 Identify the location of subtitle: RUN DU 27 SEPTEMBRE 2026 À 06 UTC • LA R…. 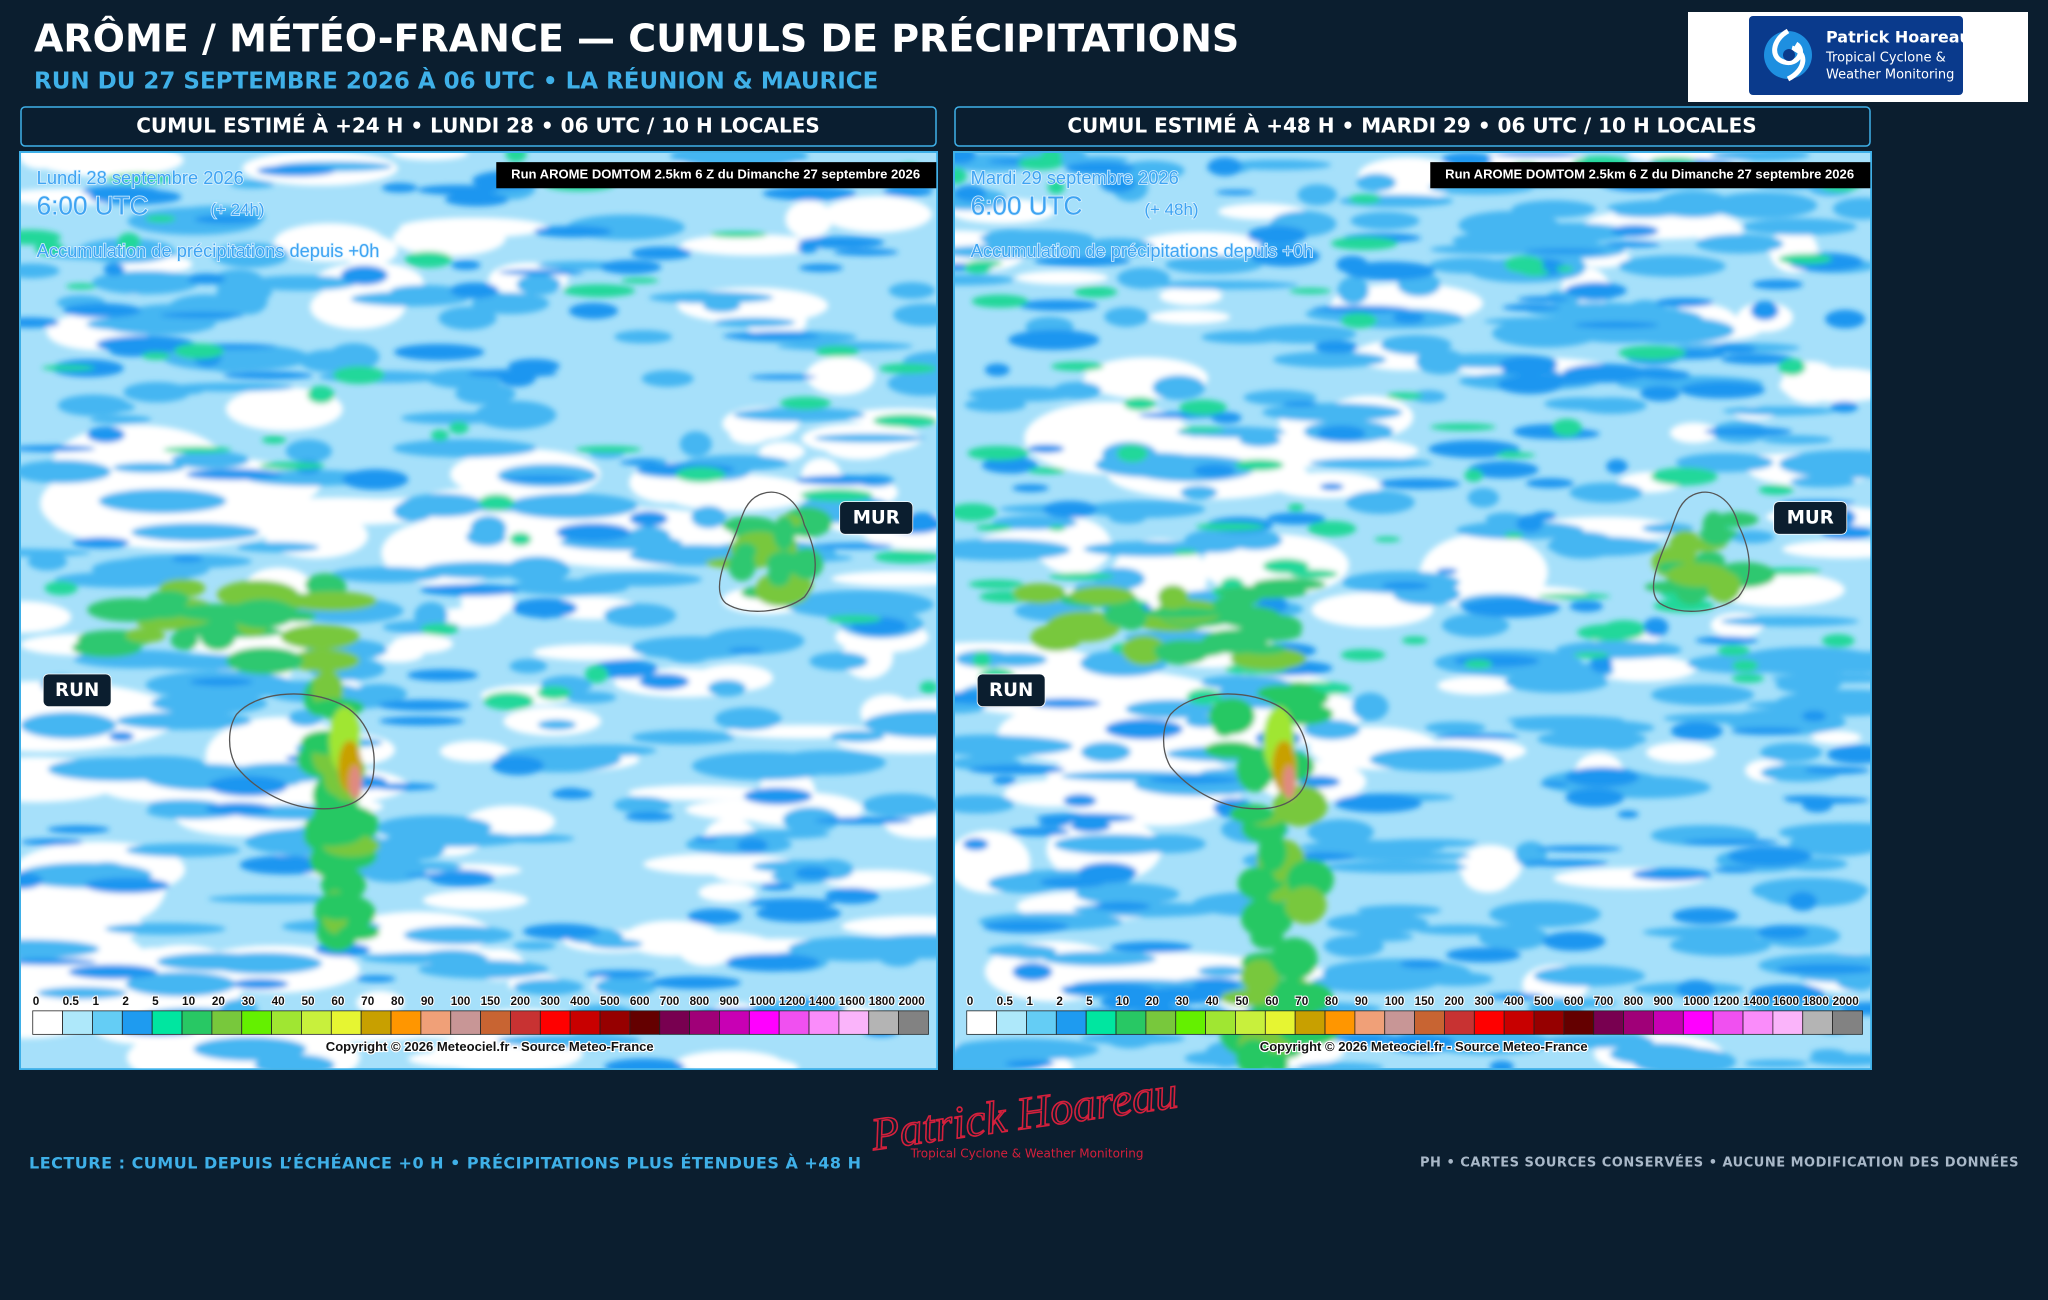
(456, 81).